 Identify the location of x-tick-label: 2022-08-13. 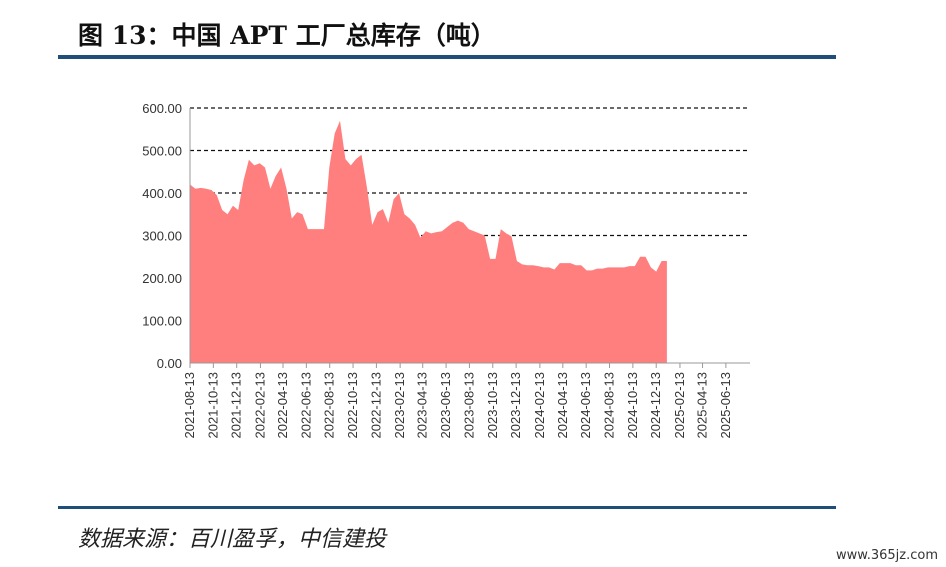
(329, 405).